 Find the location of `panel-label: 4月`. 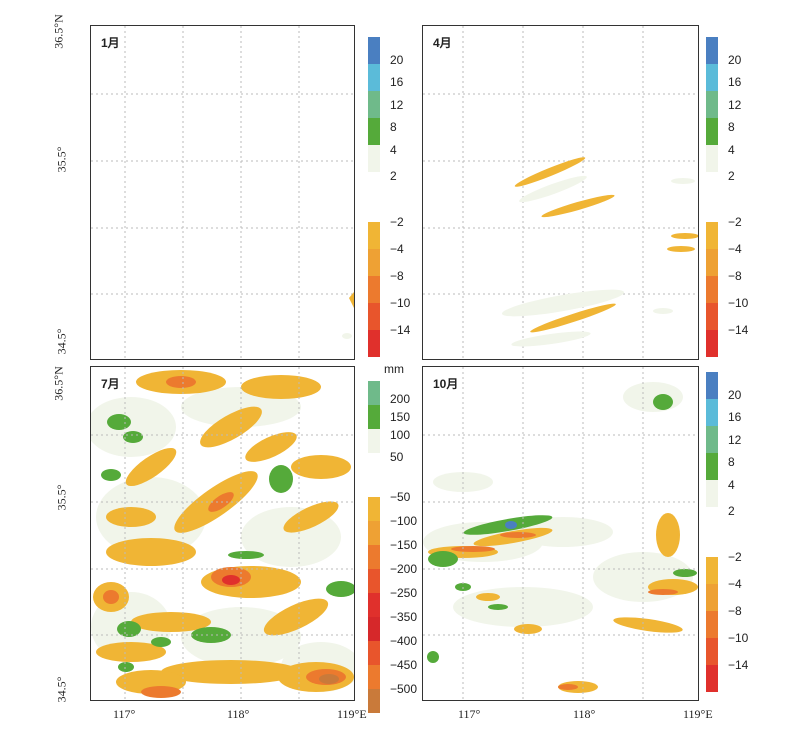

panel-label: 4月 is located at coordinates (442, 43).